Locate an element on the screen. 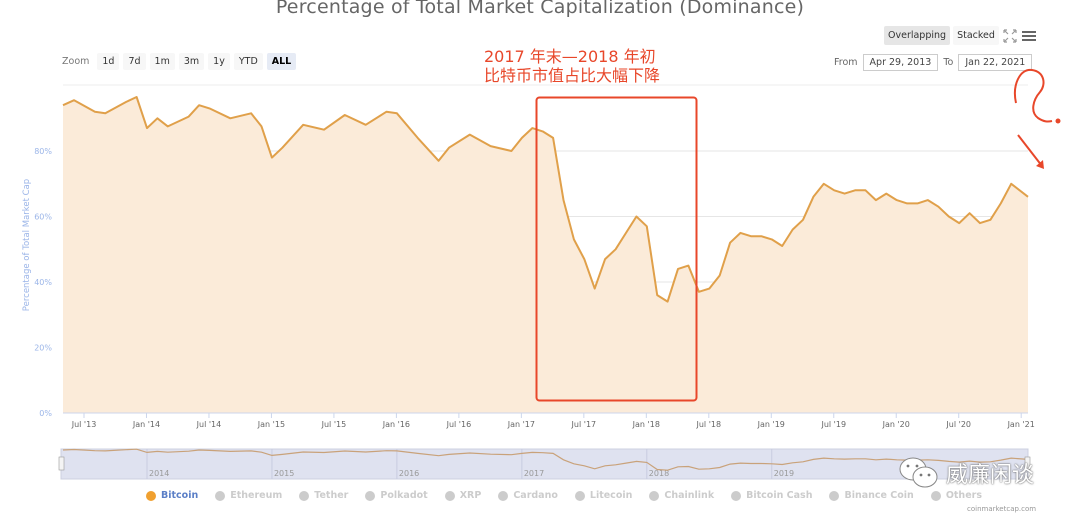 Image resolution: width=1080 pixels, height=526 pixels. svg-text: Jul '13 is located at coordinates (84, 424).